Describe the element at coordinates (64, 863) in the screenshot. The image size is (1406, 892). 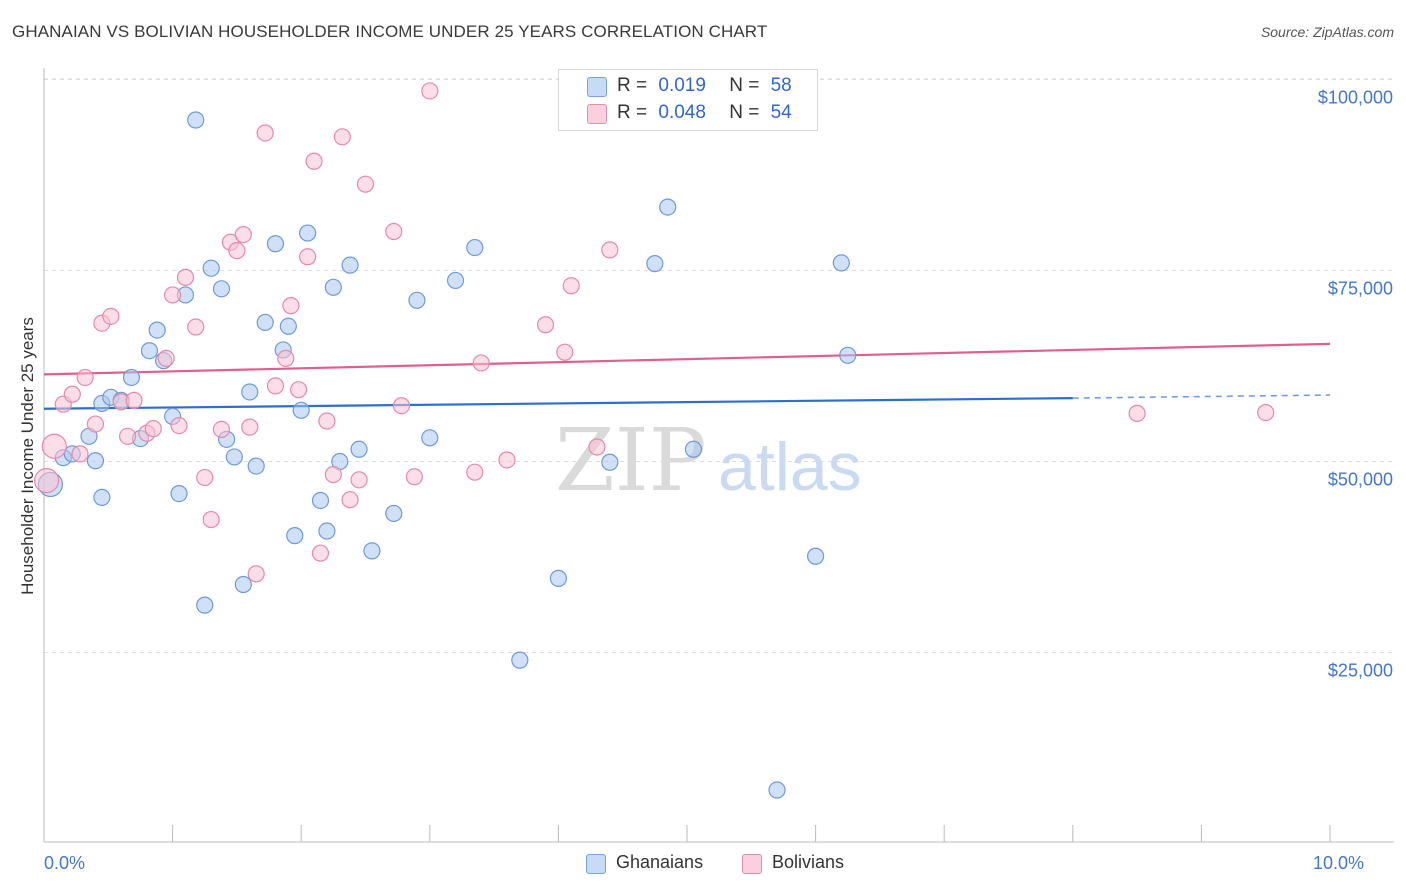
I see `x-tick-label: 0.0%` at that location.